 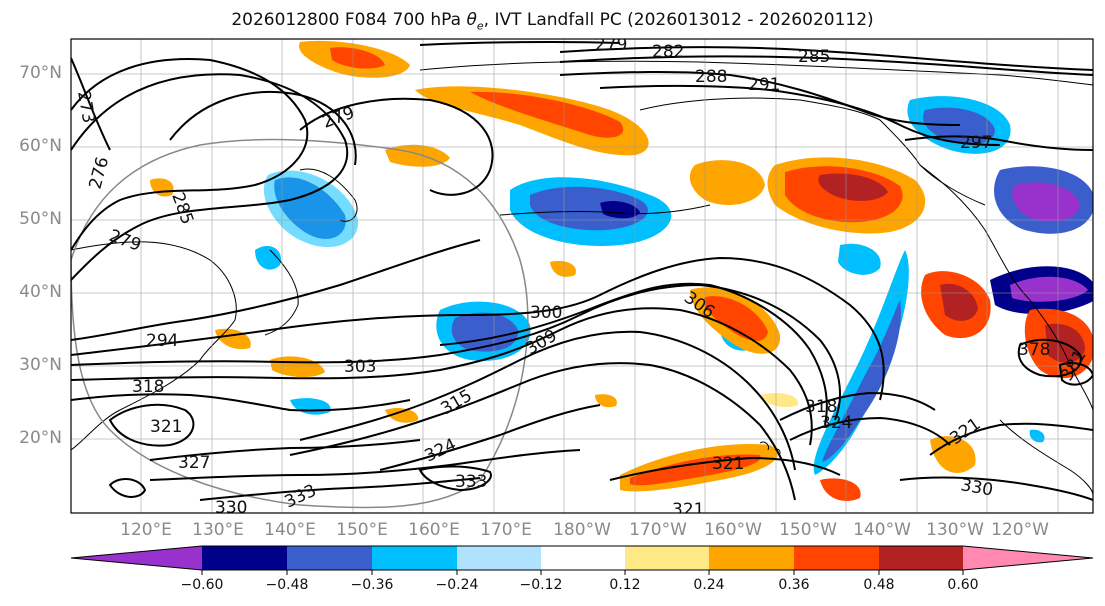 What do you see at coordinates (709, 585) in the screenshot?
I see `colorbar-tick-label: 0.24` at bounding box center [709, 585].